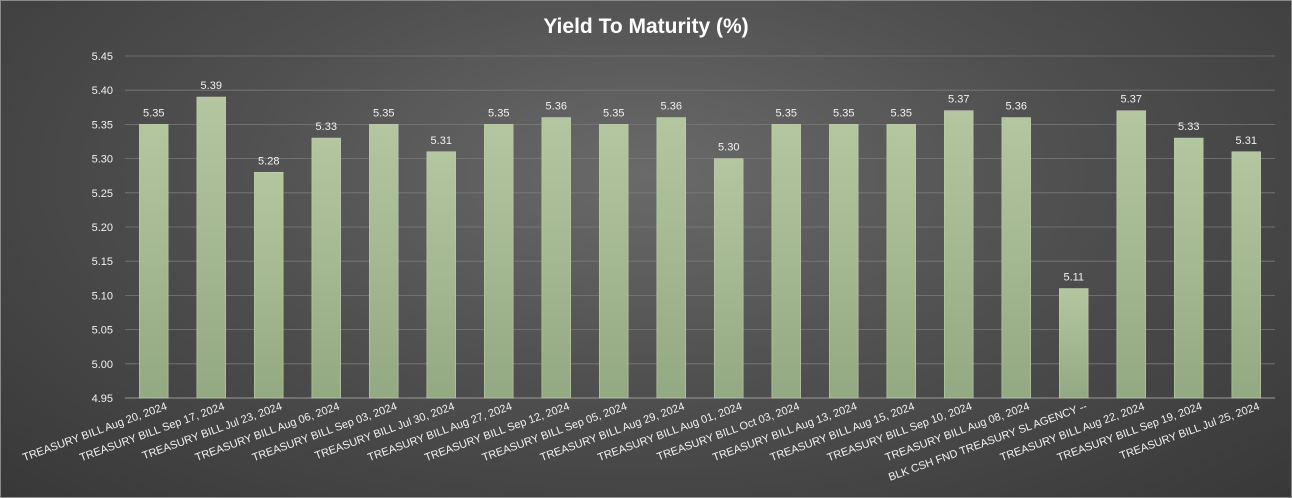  What do you see at coordinates (1073, 278) in the screenshot?
I see `data-label: 5.11` at bounding box center [1073, 278].